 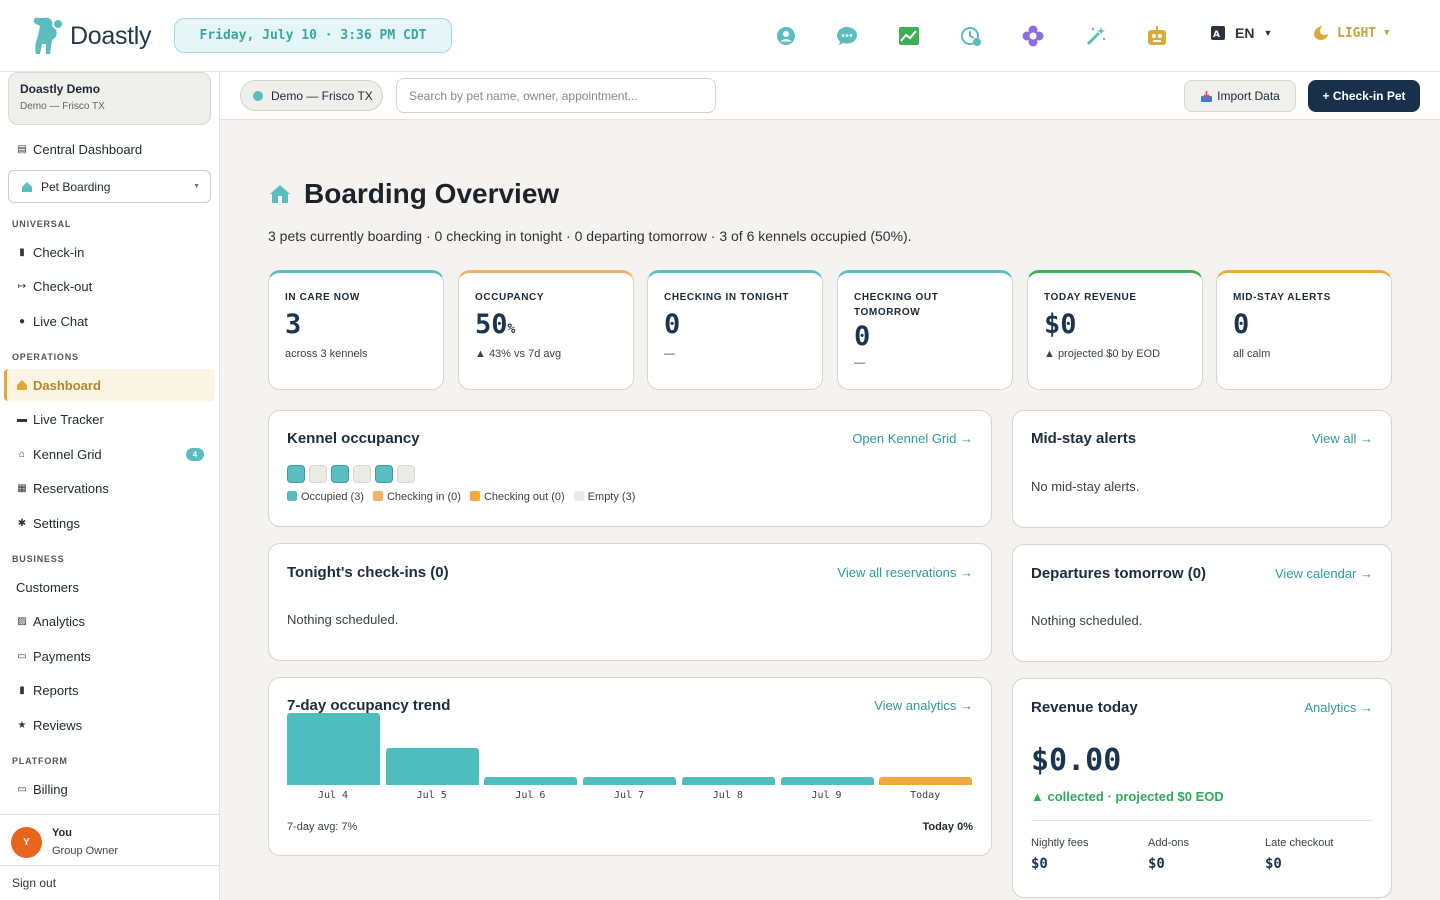 What do you see at coordinates (353, 438) in the screenshot?
I see `card-title: Kennel occupancy` at bounding box center [353, 438].